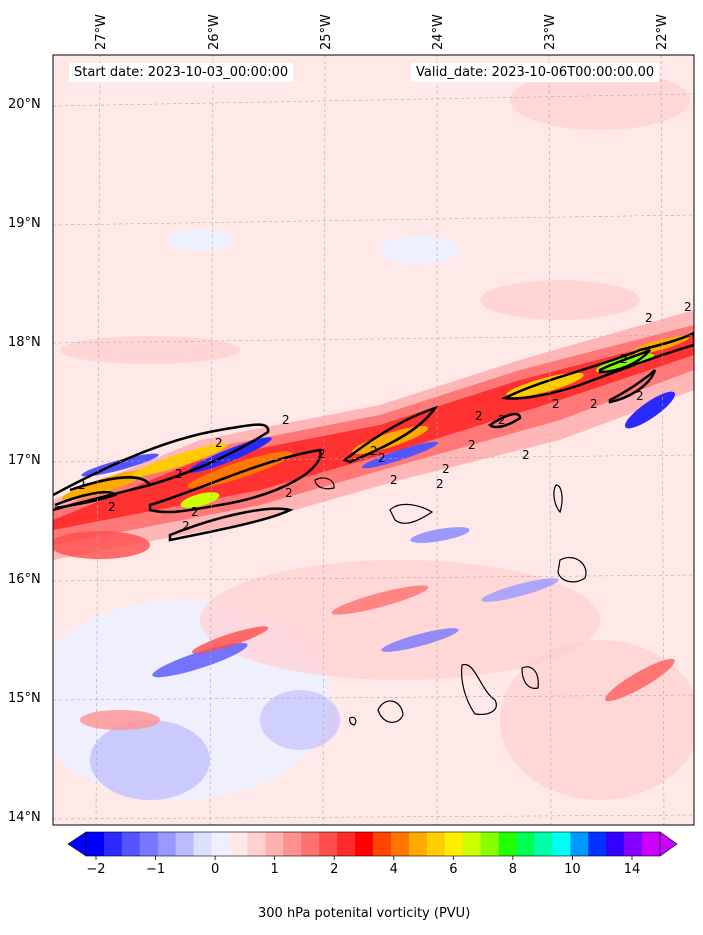 This screenshot has height=935, width=703. I want to click on lat-label-17n: 17°N, so click(24, 460).